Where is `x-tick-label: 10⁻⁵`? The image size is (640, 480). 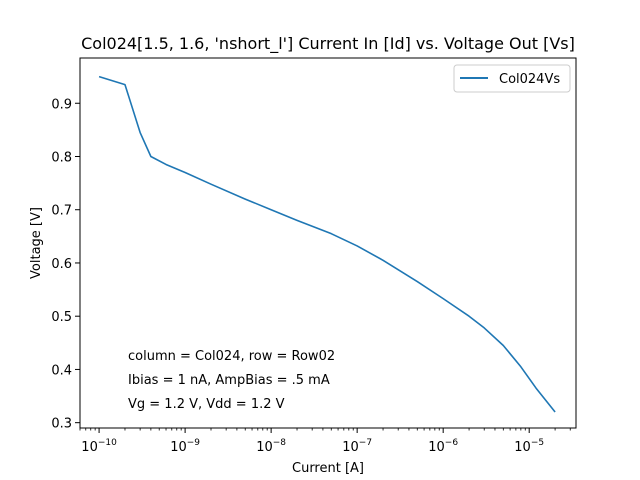
x-tick-label: 10⁻⁵ is located at coordinates (529, 446).